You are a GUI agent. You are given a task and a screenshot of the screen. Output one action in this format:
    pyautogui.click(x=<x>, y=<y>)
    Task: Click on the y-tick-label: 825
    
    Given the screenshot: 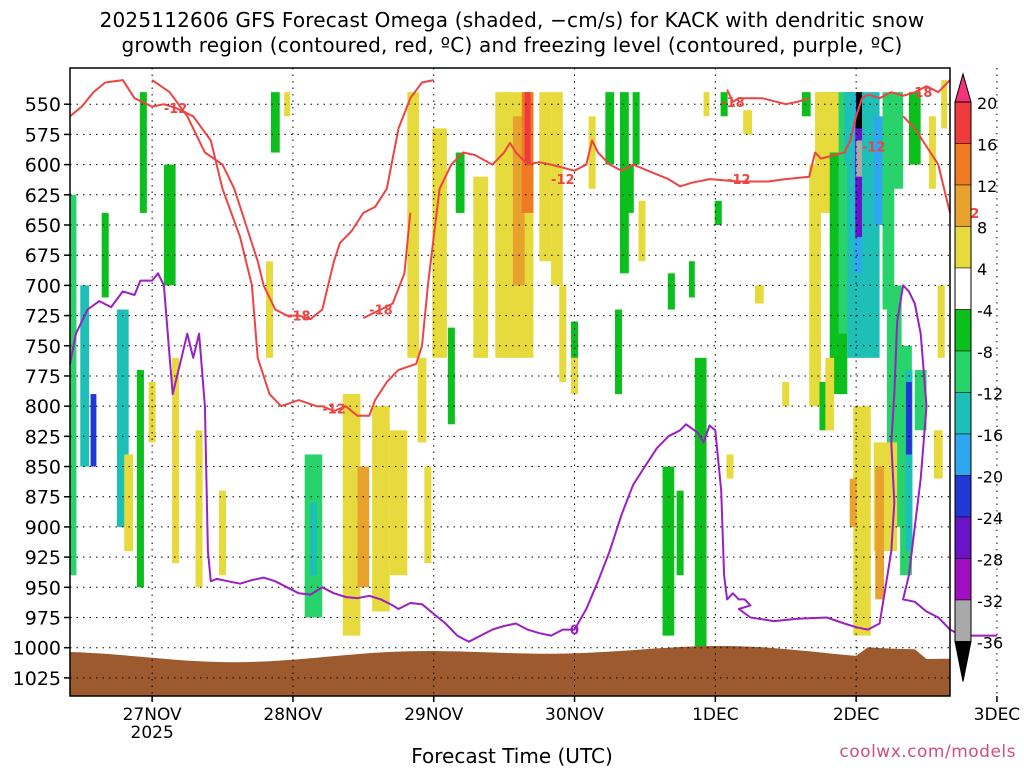 What is the action you would take?
    pyautogui.click(x=43, y=437)
    